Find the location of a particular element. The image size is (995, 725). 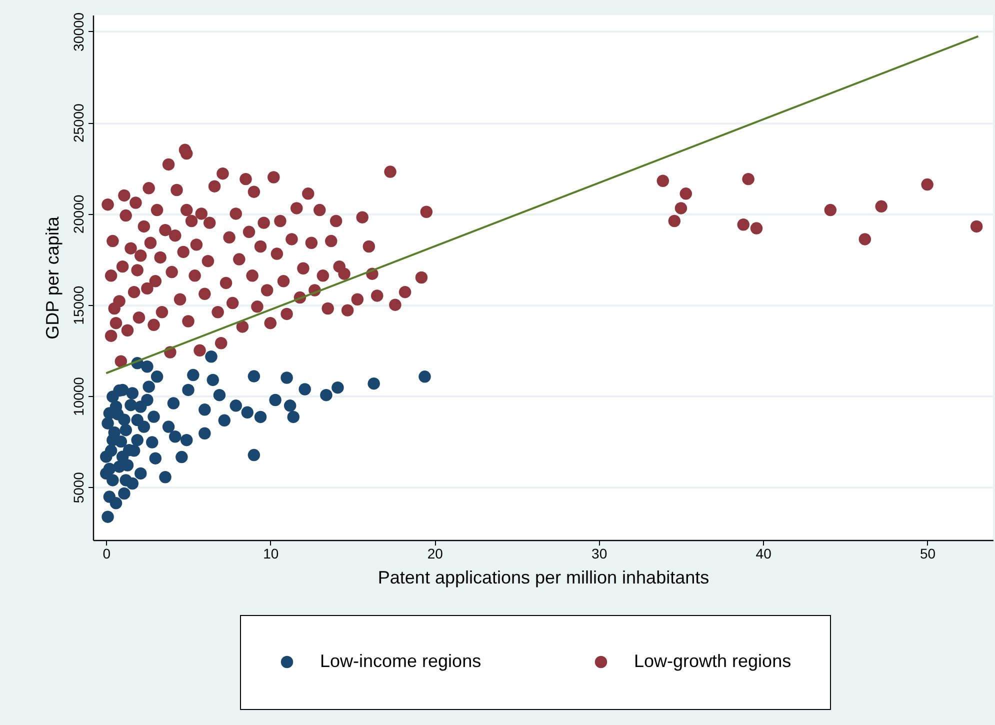

y-tick-label: 5000 is located at coordinates (78, 488).